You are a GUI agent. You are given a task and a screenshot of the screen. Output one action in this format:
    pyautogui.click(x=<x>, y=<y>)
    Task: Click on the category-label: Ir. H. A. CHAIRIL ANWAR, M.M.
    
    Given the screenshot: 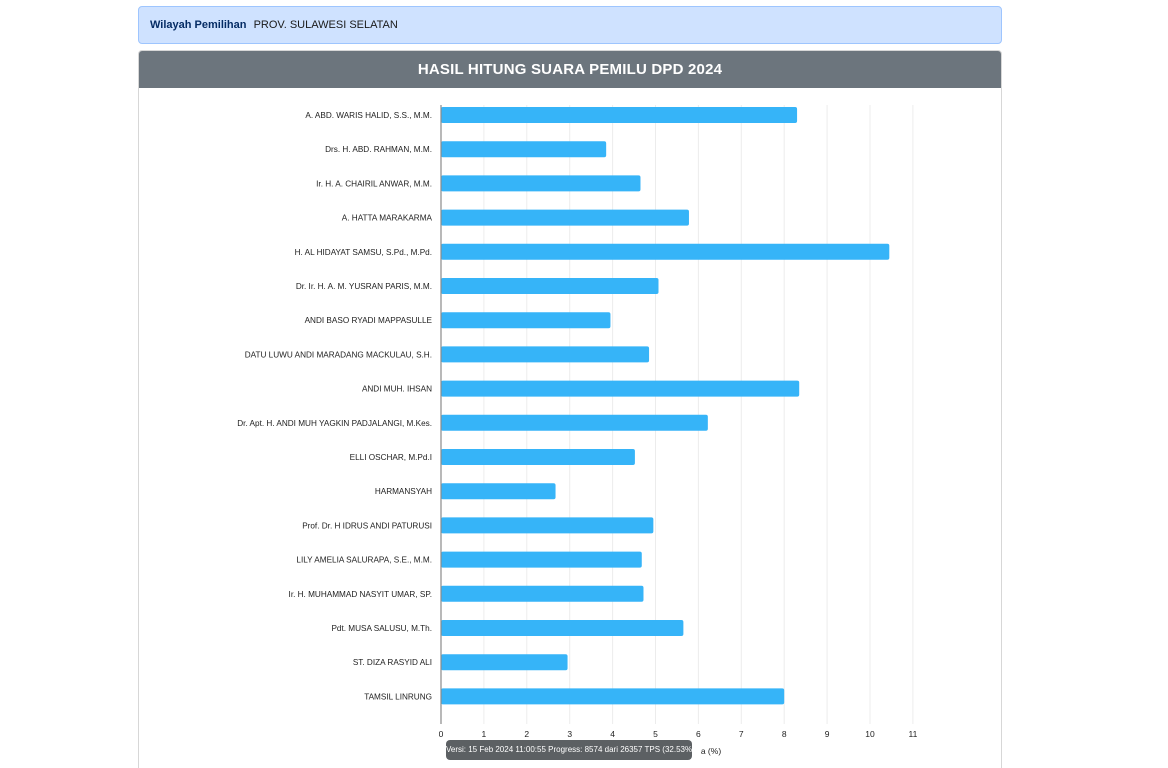 What is the action you would take?
    pyautogui.click(x=374, y=183)
    